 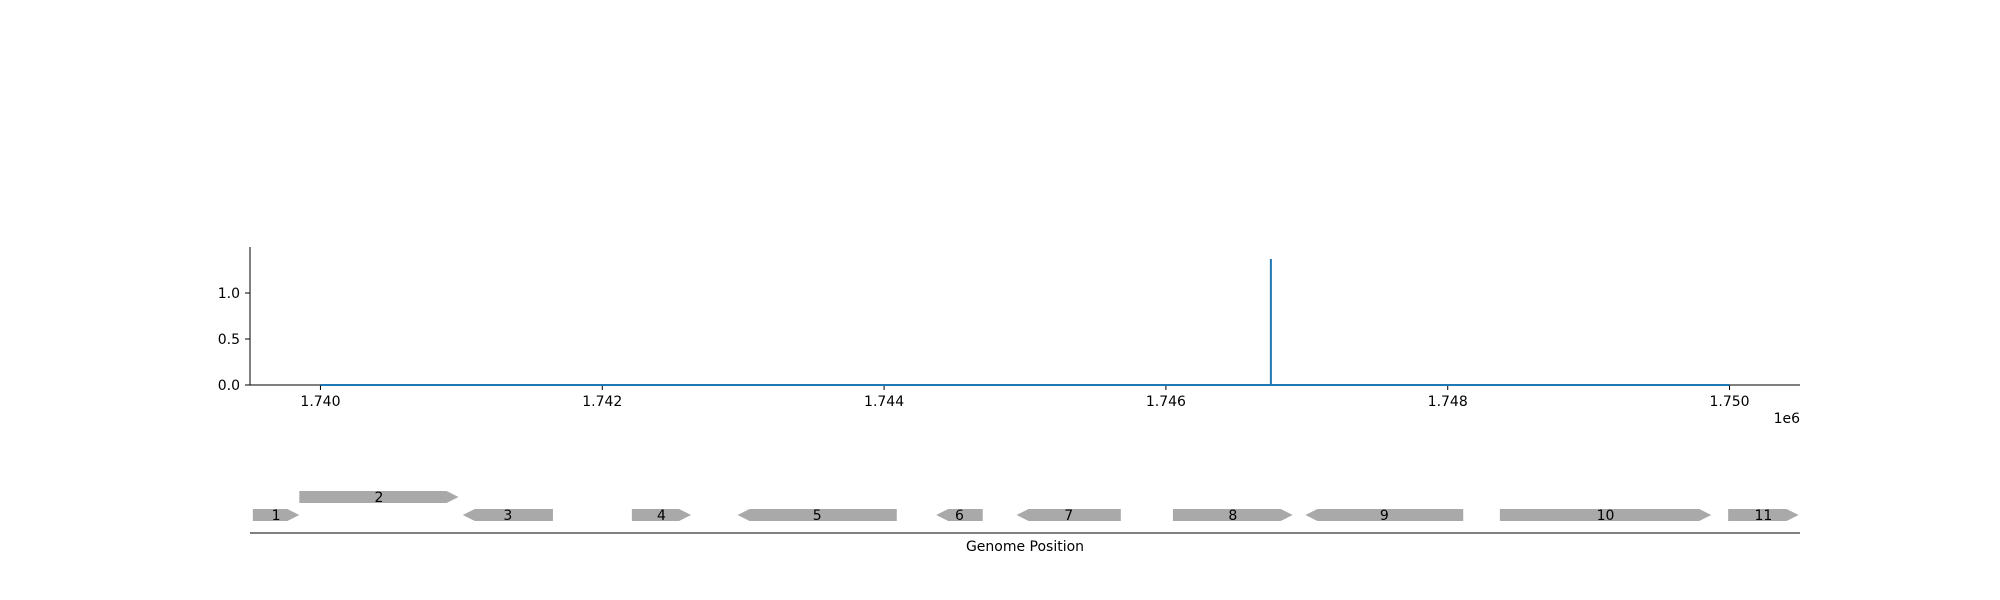 I want to click on y-tick-label: 0.0, so click(x=229, y=386).